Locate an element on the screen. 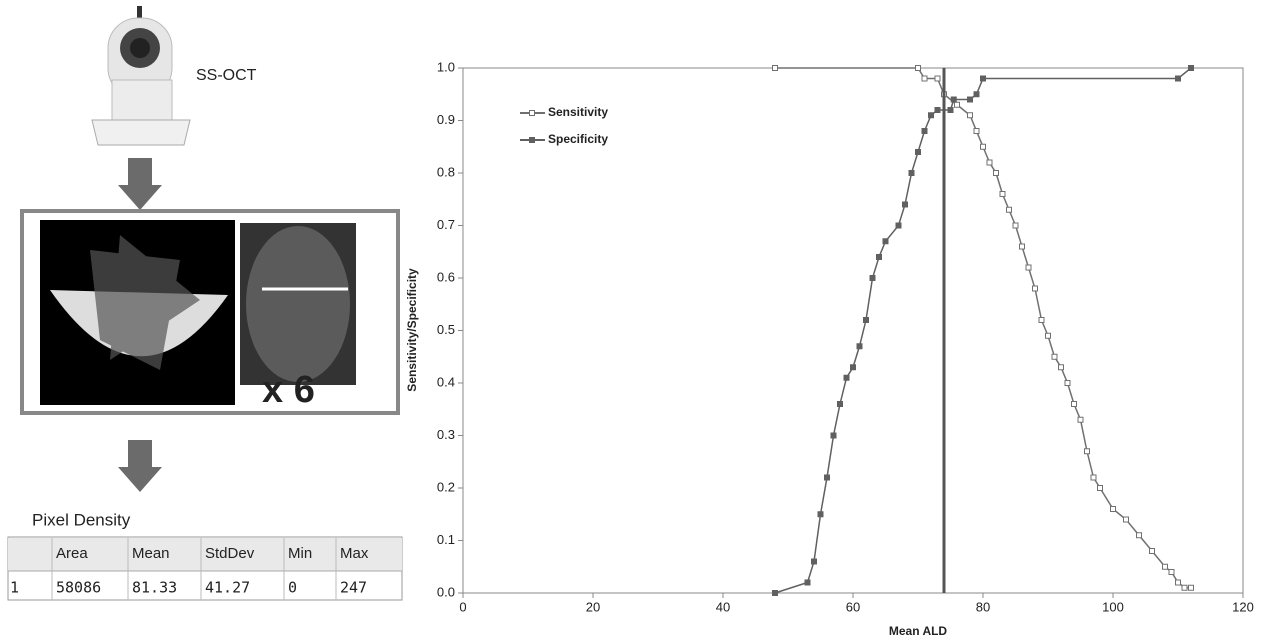 The height and width of the screenshot is (641, 1262). y-tick-label: 0.5 is located at coordinates (446, 329).